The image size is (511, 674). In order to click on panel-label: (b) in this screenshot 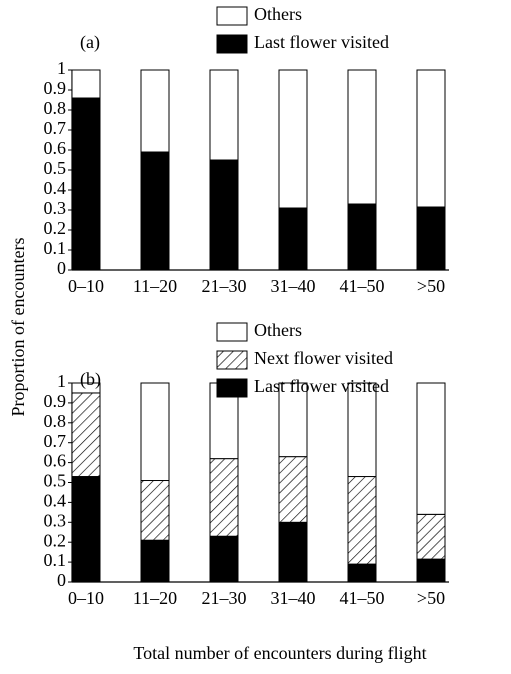, I will do `click(90, 379)`.